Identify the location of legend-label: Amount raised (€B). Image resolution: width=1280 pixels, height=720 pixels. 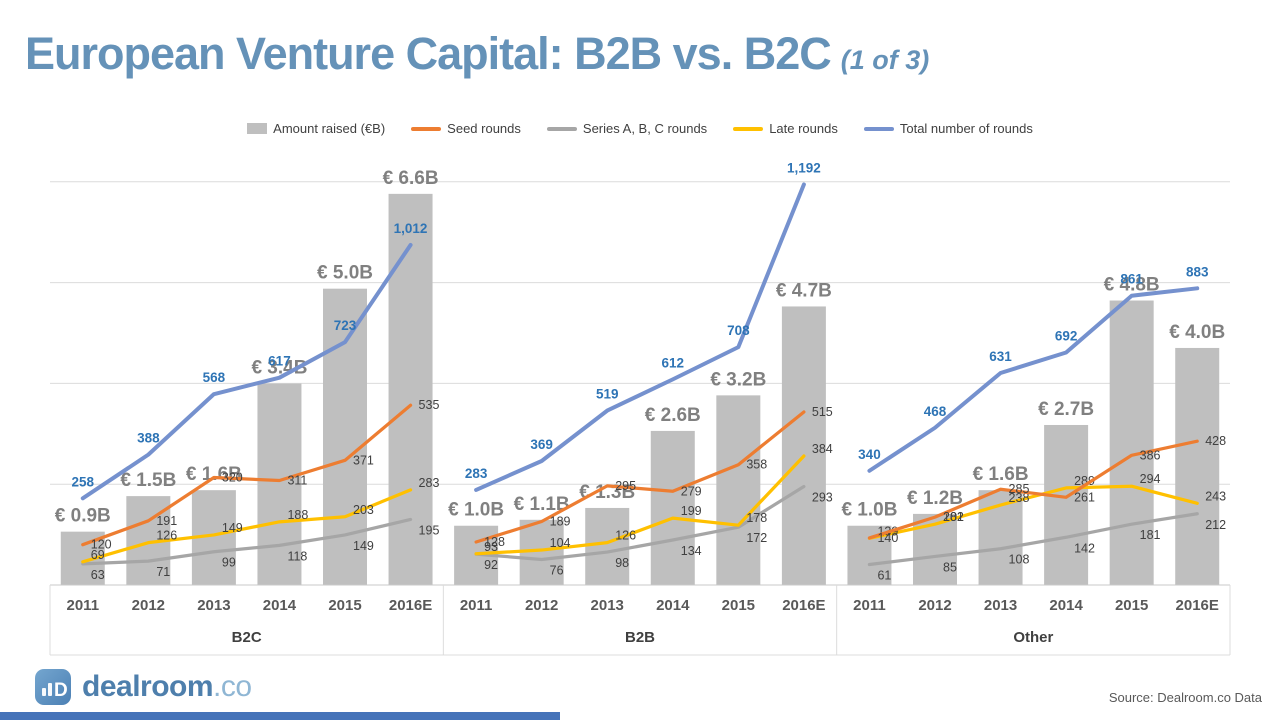
(329, 128).